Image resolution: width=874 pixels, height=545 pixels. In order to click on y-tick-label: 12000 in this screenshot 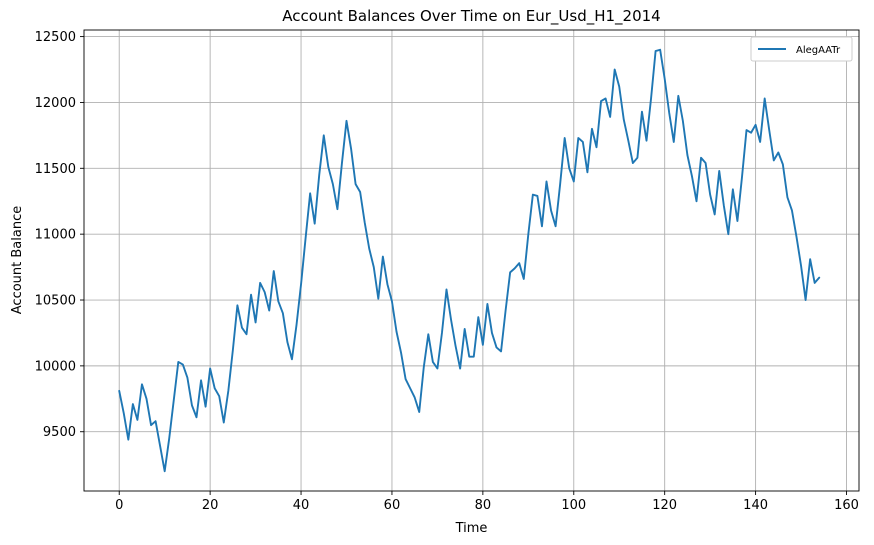, I will do `click(55, 103)`.